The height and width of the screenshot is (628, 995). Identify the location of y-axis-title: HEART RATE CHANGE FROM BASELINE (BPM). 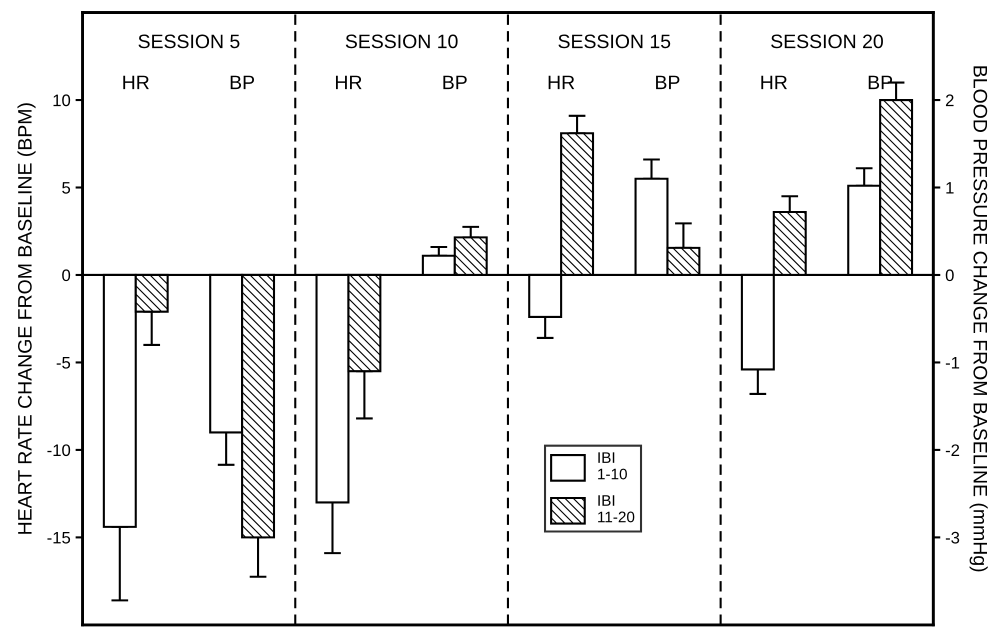
(26, 318).